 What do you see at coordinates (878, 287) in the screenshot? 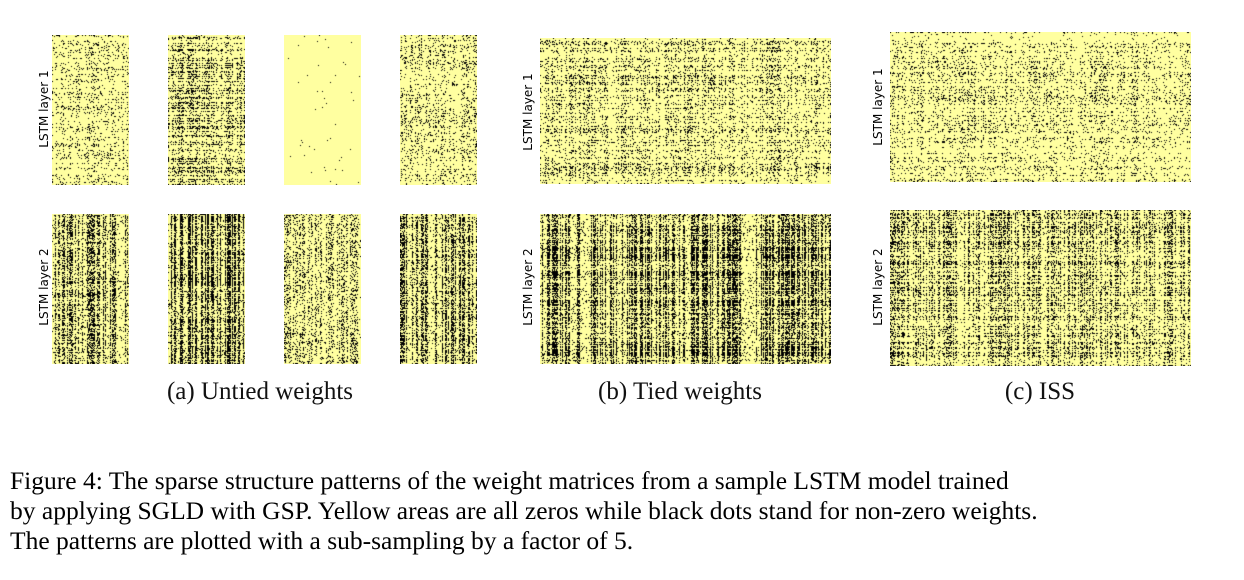
I see `row-label-c-layer2: LSTM layer 2` at bounding box center [878, 287].